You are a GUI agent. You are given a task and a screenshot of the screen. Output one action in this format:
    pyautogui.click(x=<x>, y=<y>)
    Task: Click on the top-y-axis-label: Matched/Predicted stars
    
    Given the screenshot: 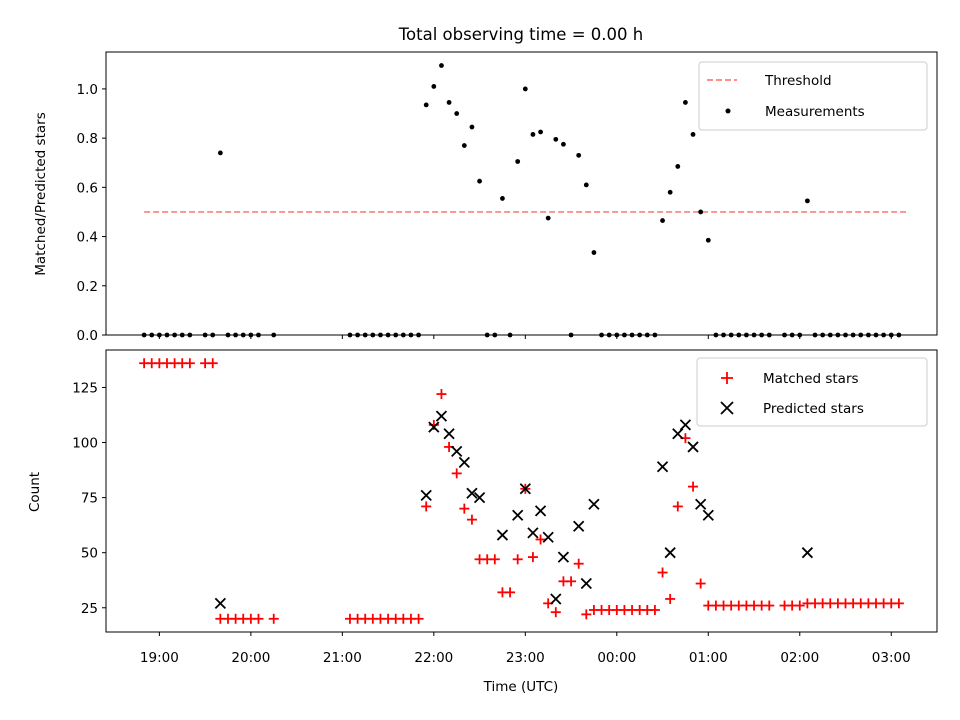 What is the action you would take?
    pyautogui.click(x=41, y=193)
    